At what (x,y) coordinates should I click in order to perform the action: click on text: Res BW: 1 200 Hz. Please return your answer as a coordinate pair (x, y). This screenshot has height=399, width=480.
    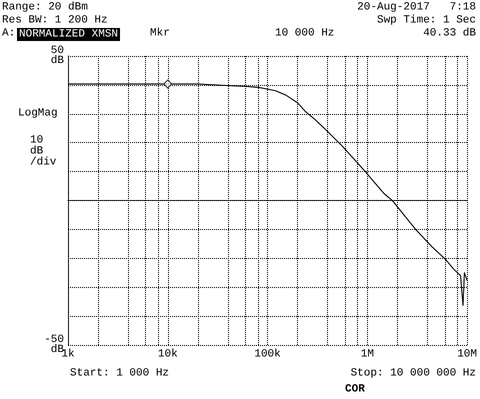
    Looking at the image, I should click on (55, 20).